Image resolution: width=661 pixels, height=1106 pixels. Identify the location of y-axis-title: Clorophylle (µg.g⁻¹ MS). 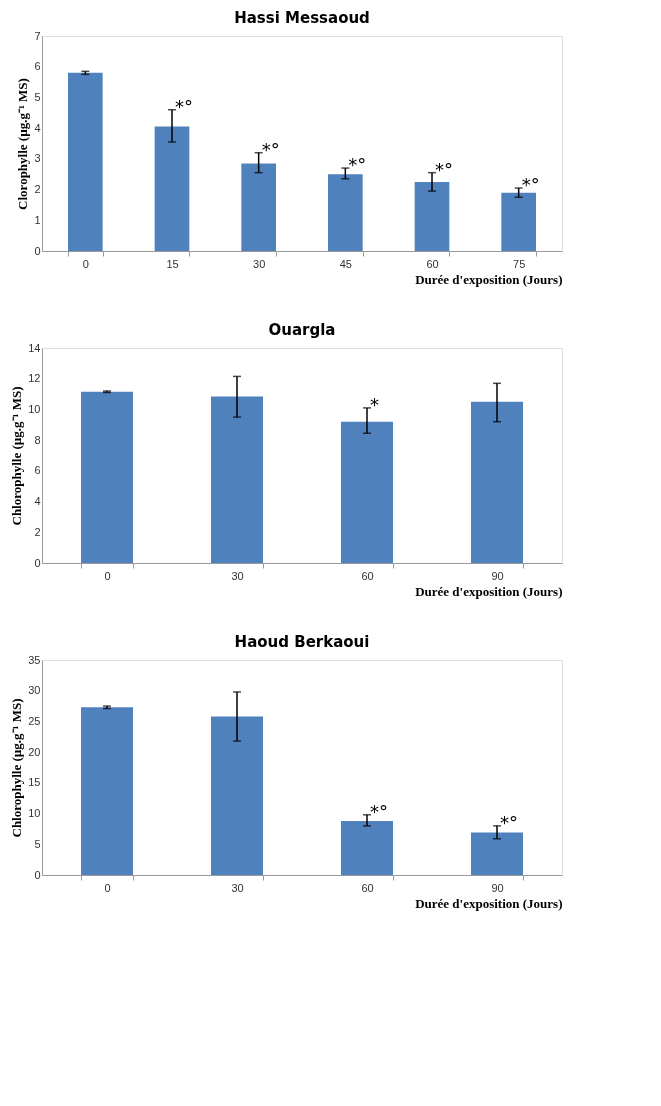
(23, 144).